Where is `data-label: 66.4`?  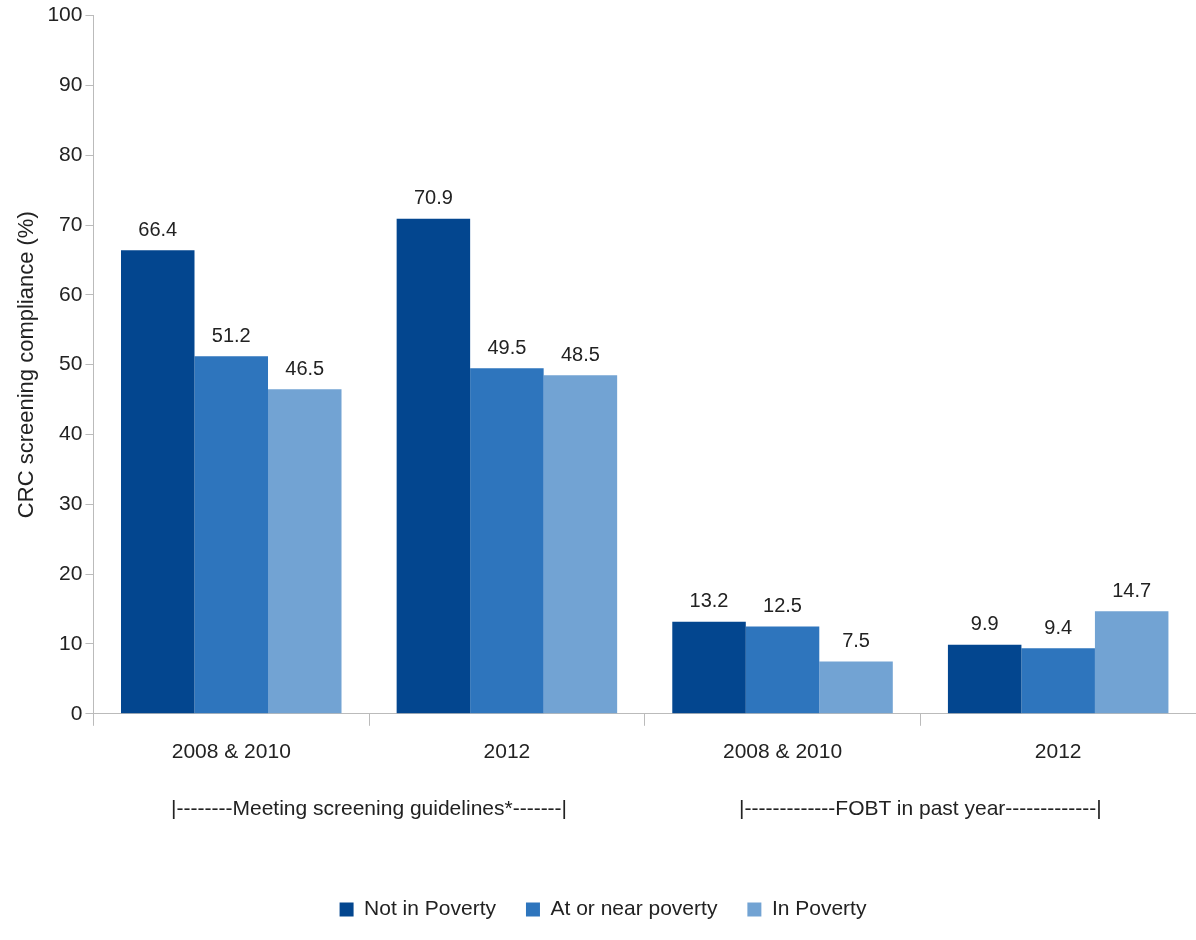 data-label: 66.4 is located at coordinates (158, 228).